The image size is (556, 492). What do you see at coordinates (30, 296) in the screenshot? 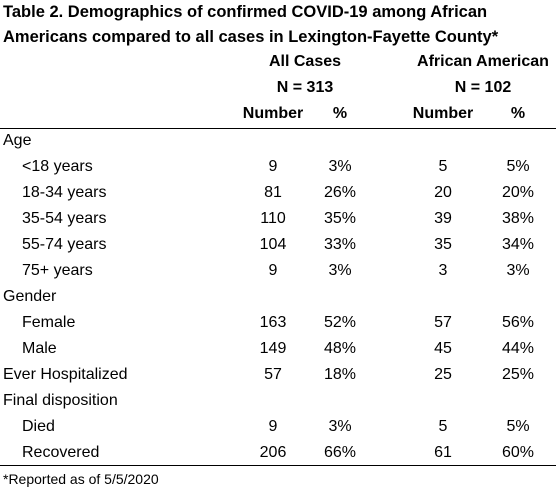
I see `section-label: Gender` at bounding box center [30, 296].